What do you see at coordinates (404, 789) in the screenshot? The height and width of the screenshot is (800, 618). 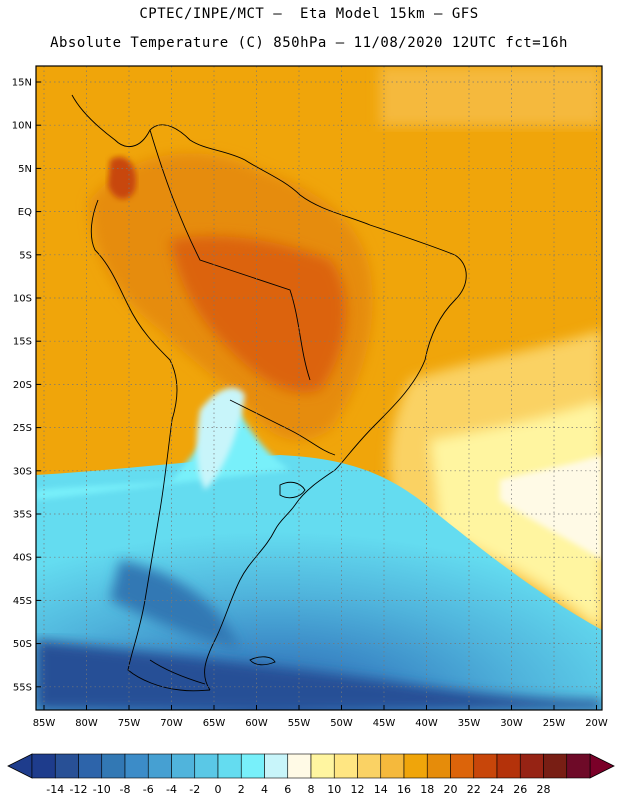 I see `colorbar-label: 16` at bounding box center [404, 789].